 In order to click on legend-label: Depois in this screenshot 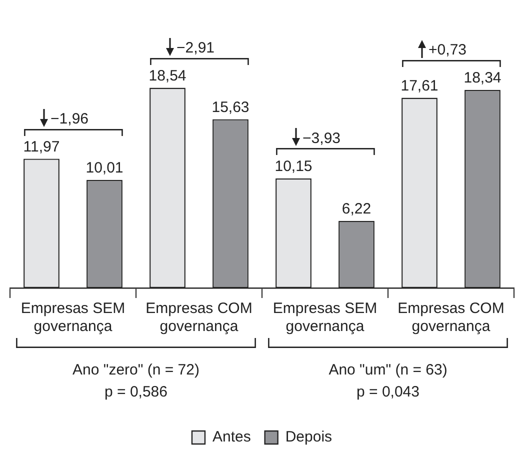, I will do `click(308, 437)`.